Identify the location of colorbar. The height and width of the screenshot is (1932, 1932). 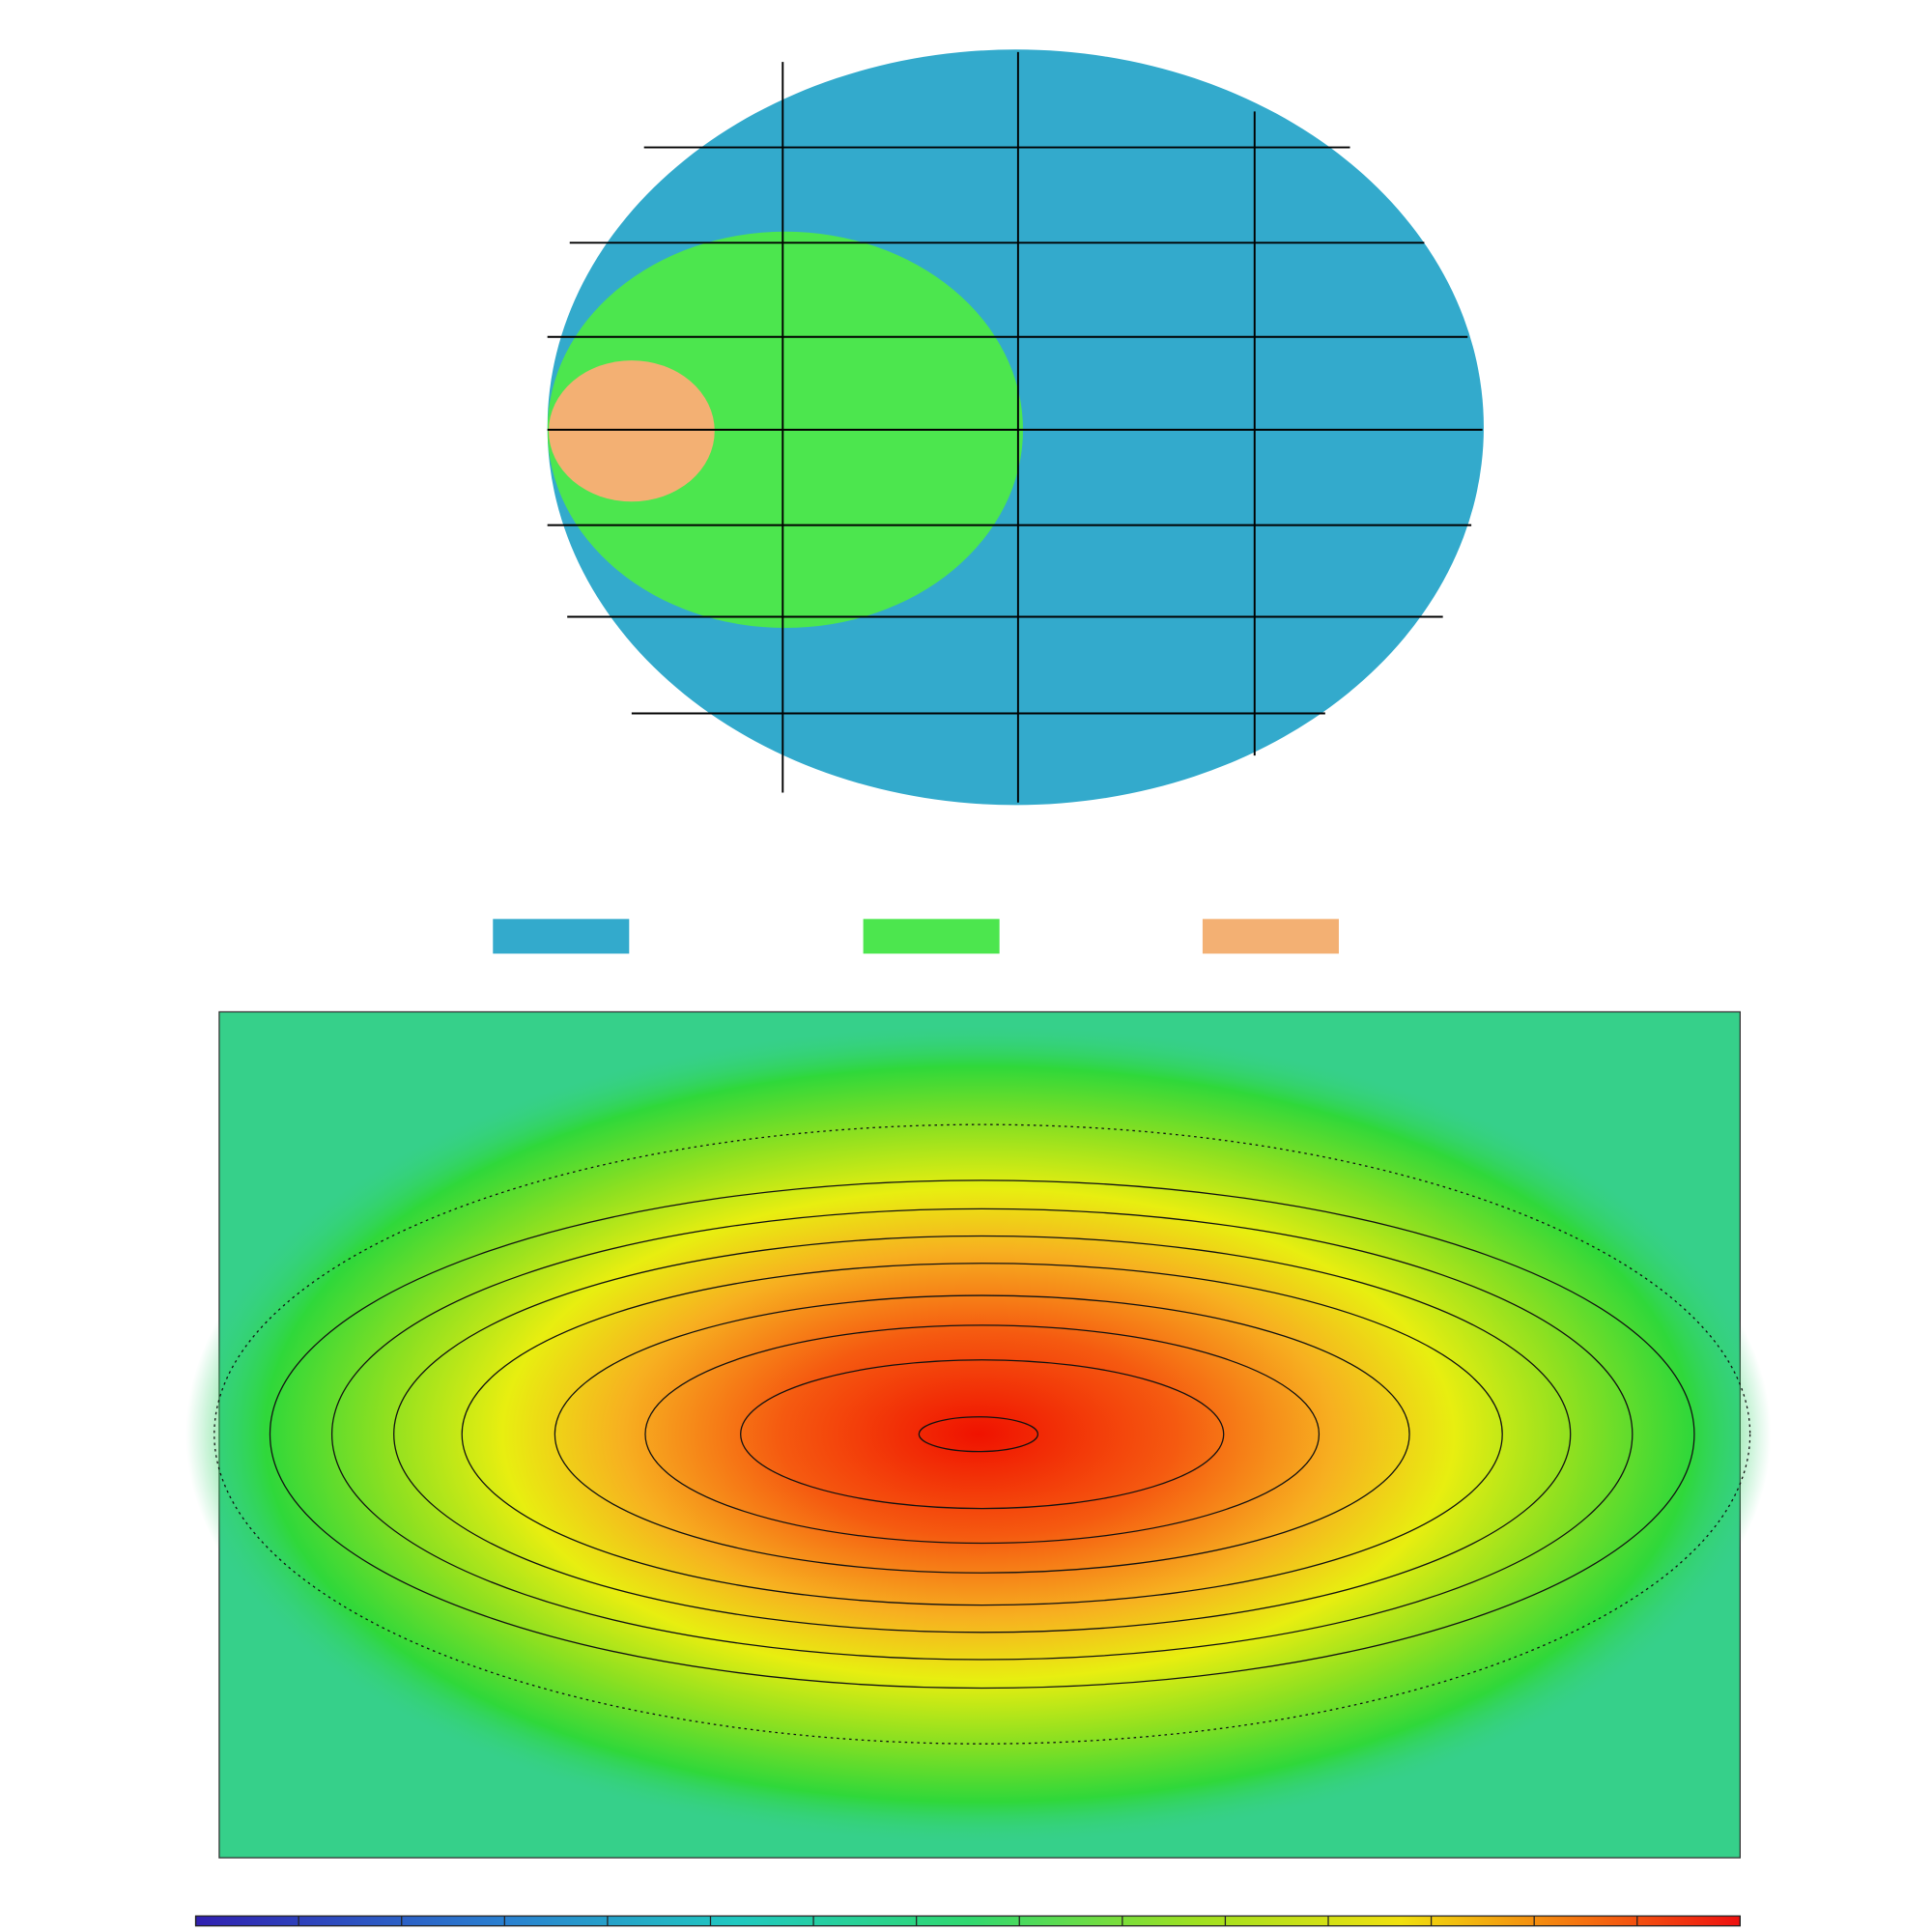
(967, 1921).